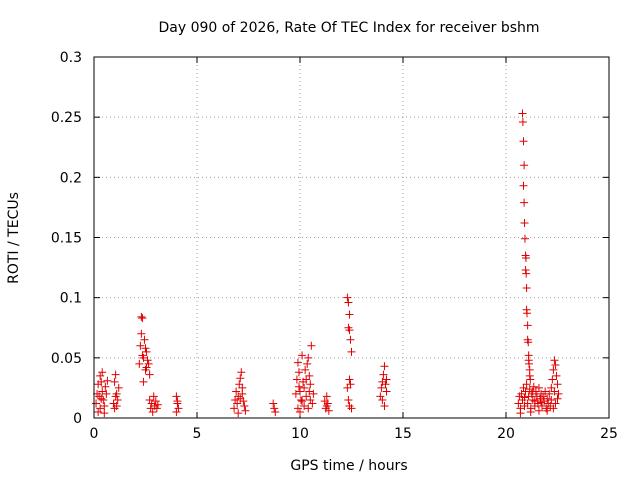 Image resolution: width=640 pixels, height=480 pixels. Describe the element at coordinates (609, 434) in the screenshot. I see `x-tick-label: 25` at that location.